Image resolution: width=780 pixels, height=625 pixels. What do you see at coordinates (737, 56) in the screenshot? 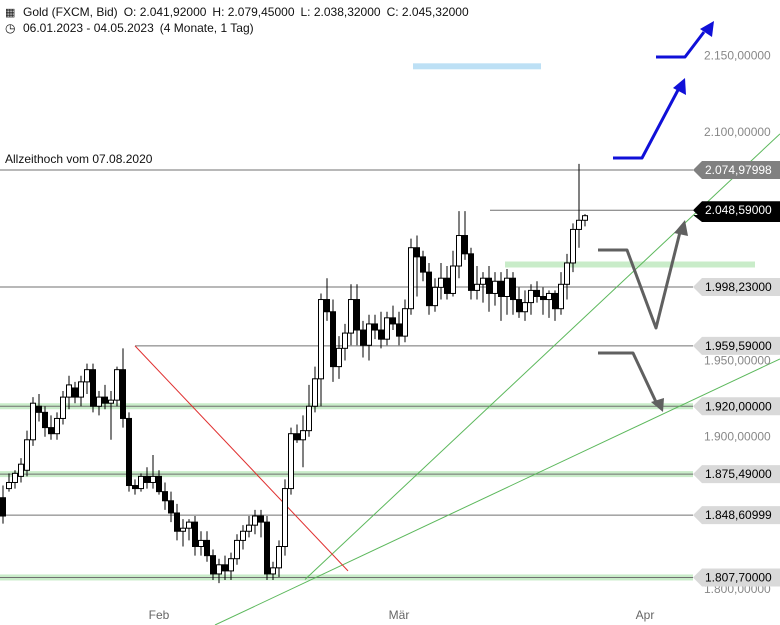
I see `y-tick-label: 2.150,00000` at bounding box center [737, 56].